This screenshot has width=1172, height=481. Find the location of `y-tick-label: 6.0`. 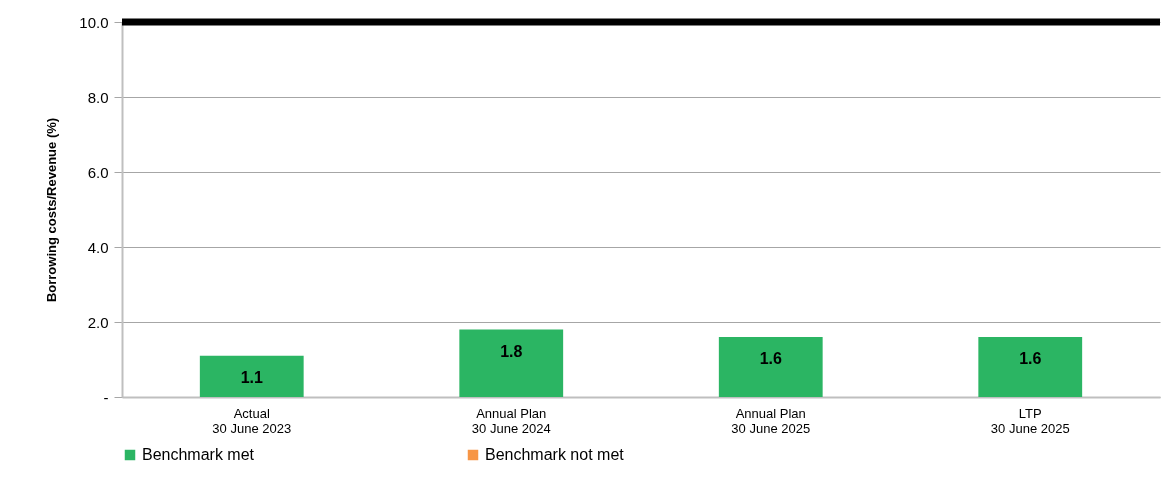

y-tick-label: 6.0 is located at coordinates (98, 172).